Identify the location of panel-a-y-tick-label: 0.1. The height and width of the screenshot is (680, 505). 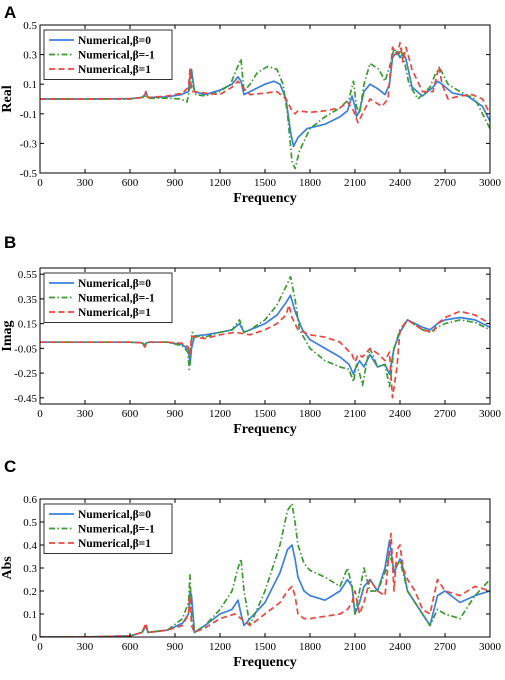
(30, 85).